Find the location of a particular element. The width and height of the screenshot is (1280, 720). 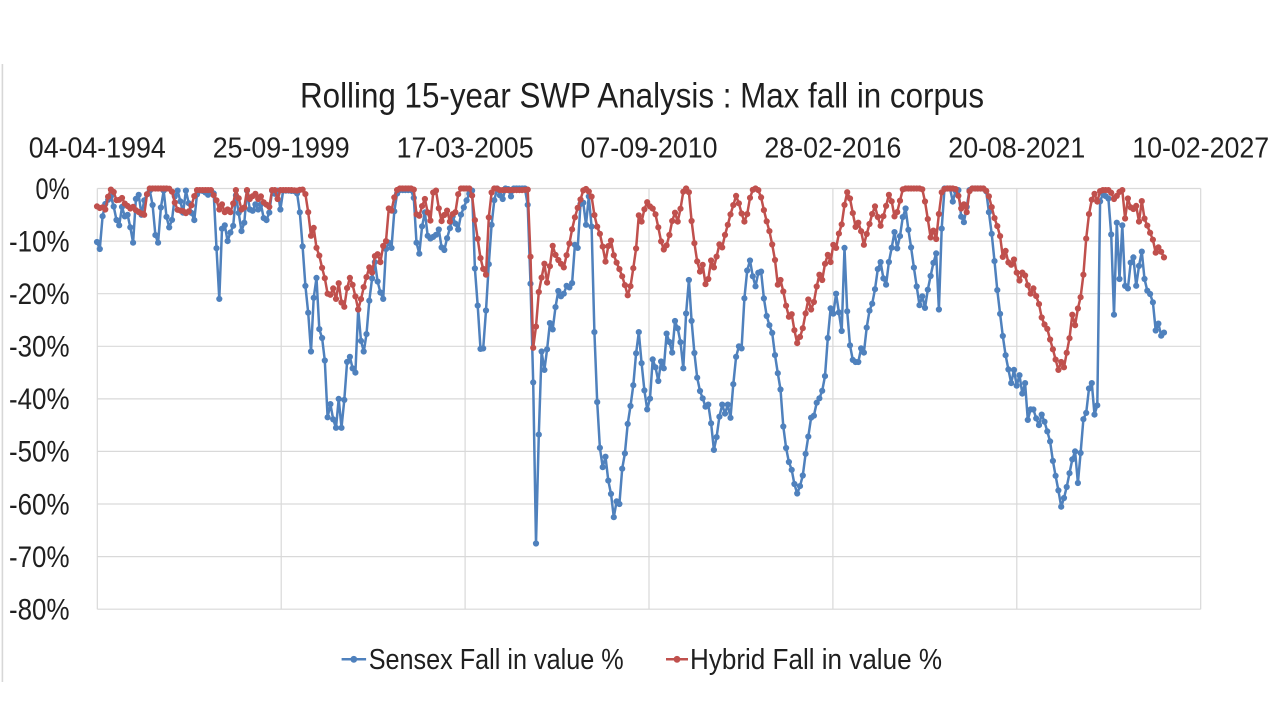

svg-text: -10% is located at coordinates (39, 241).